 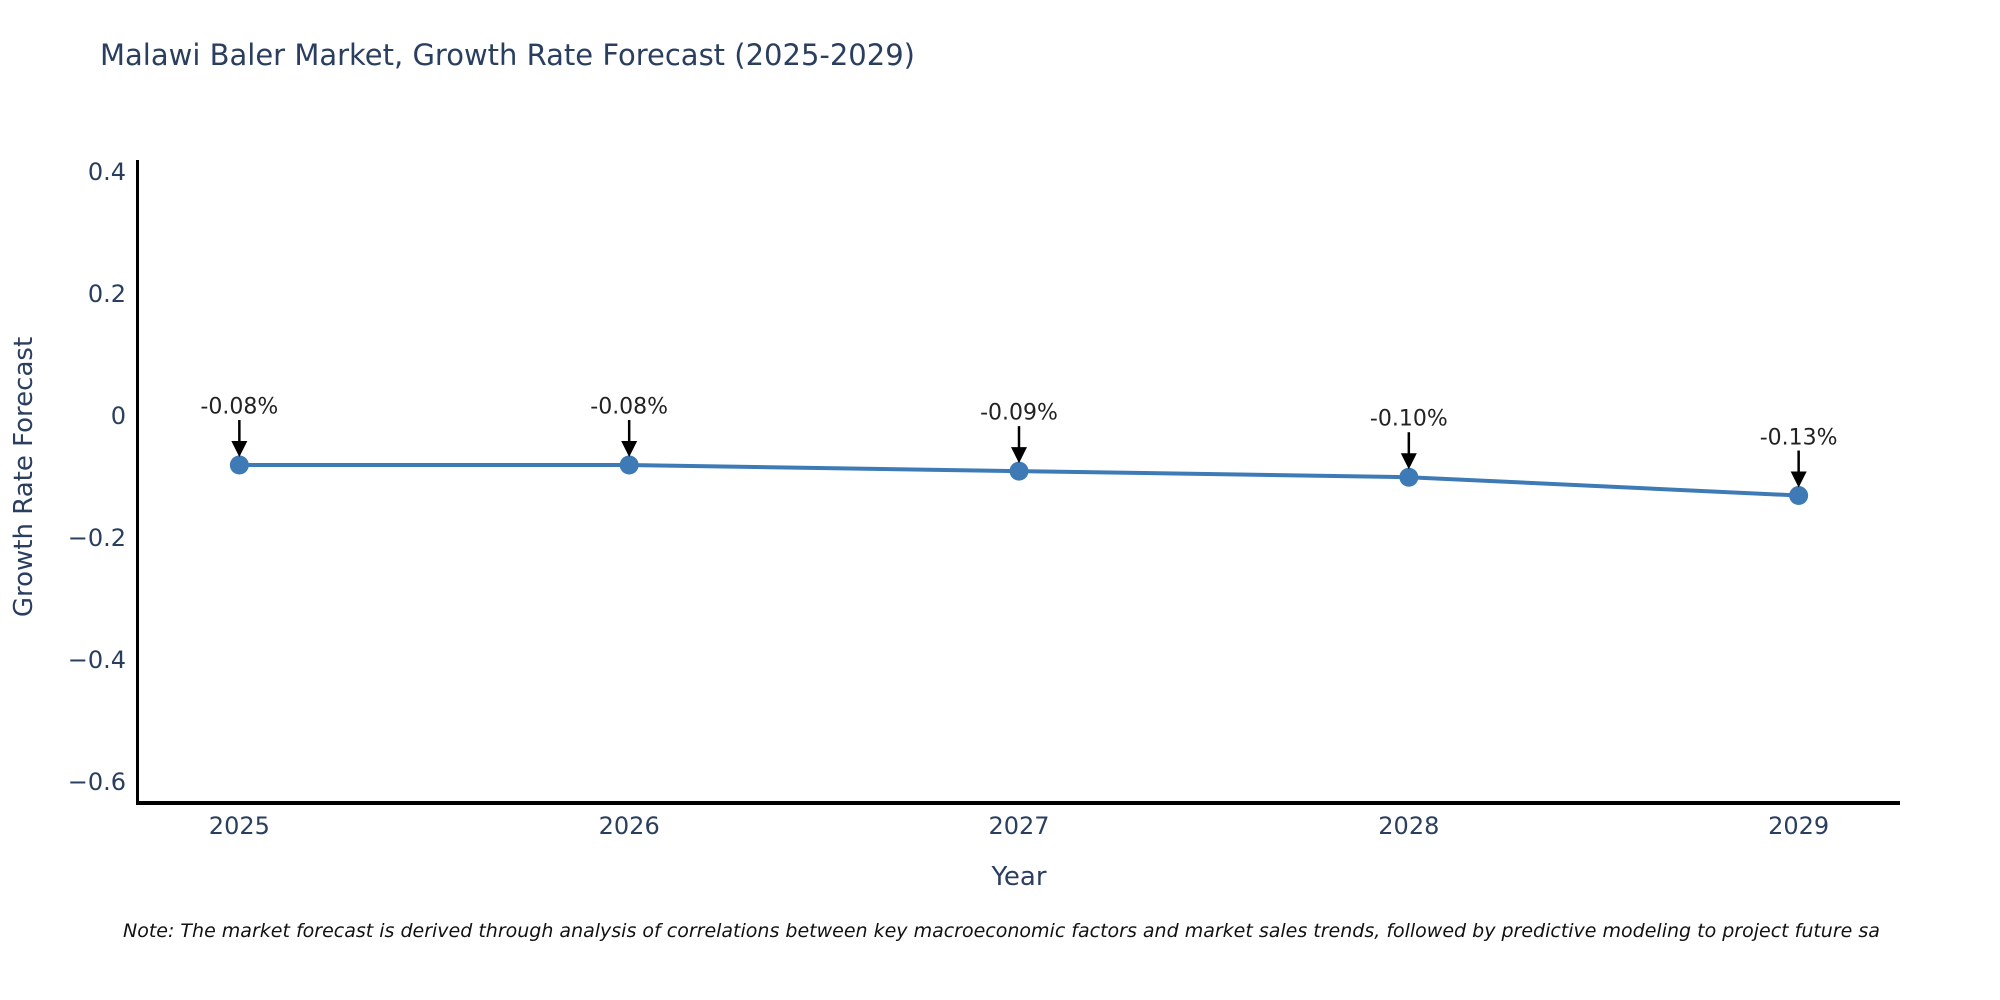 I want to click on annotation-label: -0.13%, so click(x=1798, y=438).